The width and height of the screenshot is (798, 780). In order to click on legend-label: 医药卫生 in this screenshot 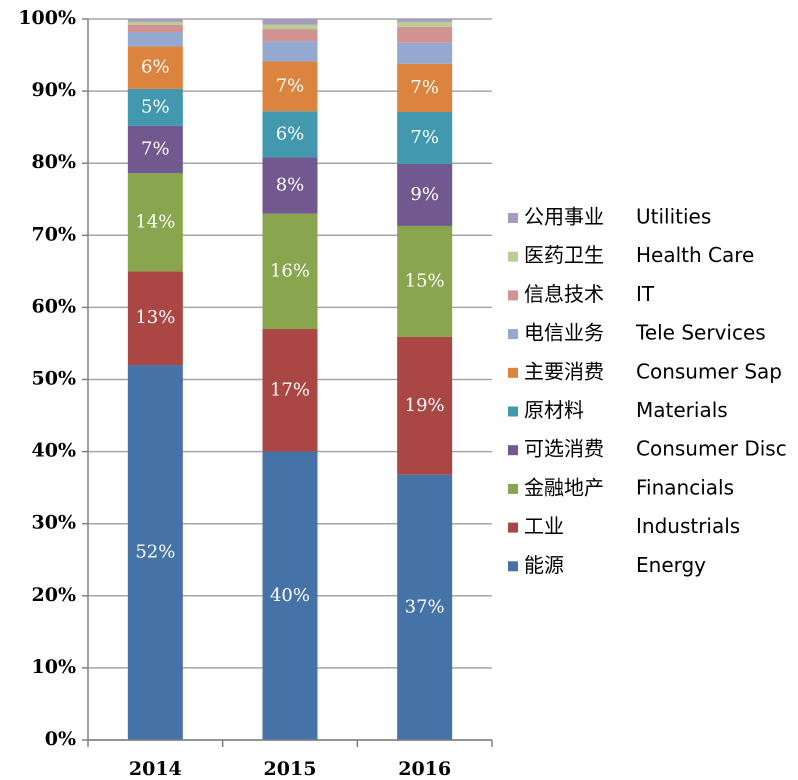, I will do `click(564, 255)`.